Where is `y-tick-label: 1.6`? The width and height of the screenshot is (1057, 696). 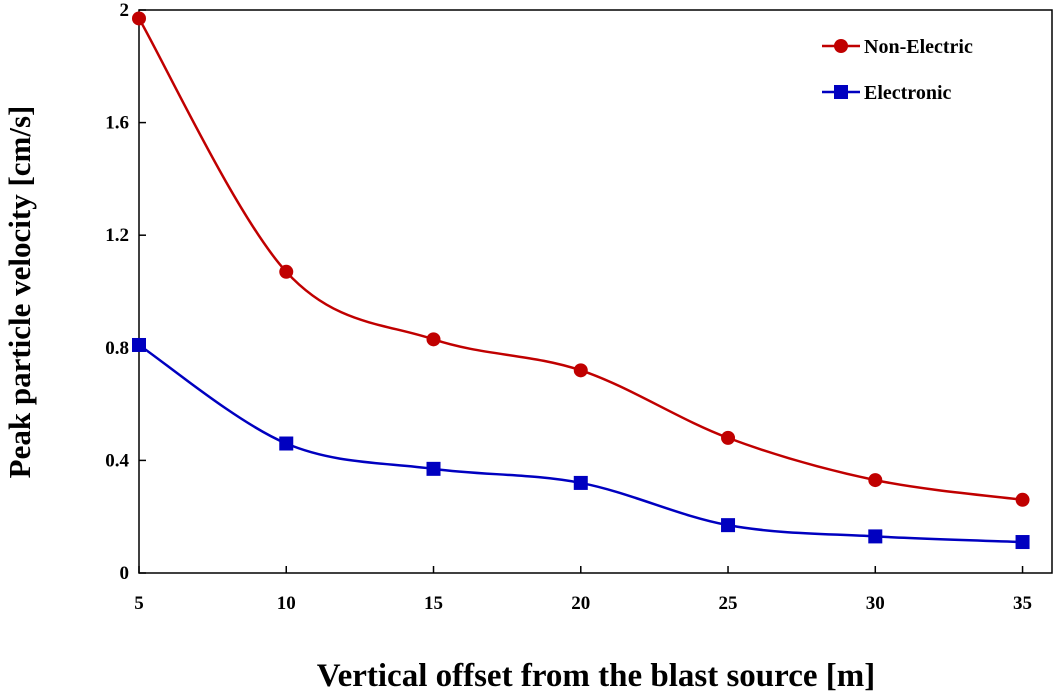 y-tick-label: 1.6 is located at coordinates (117, 123).